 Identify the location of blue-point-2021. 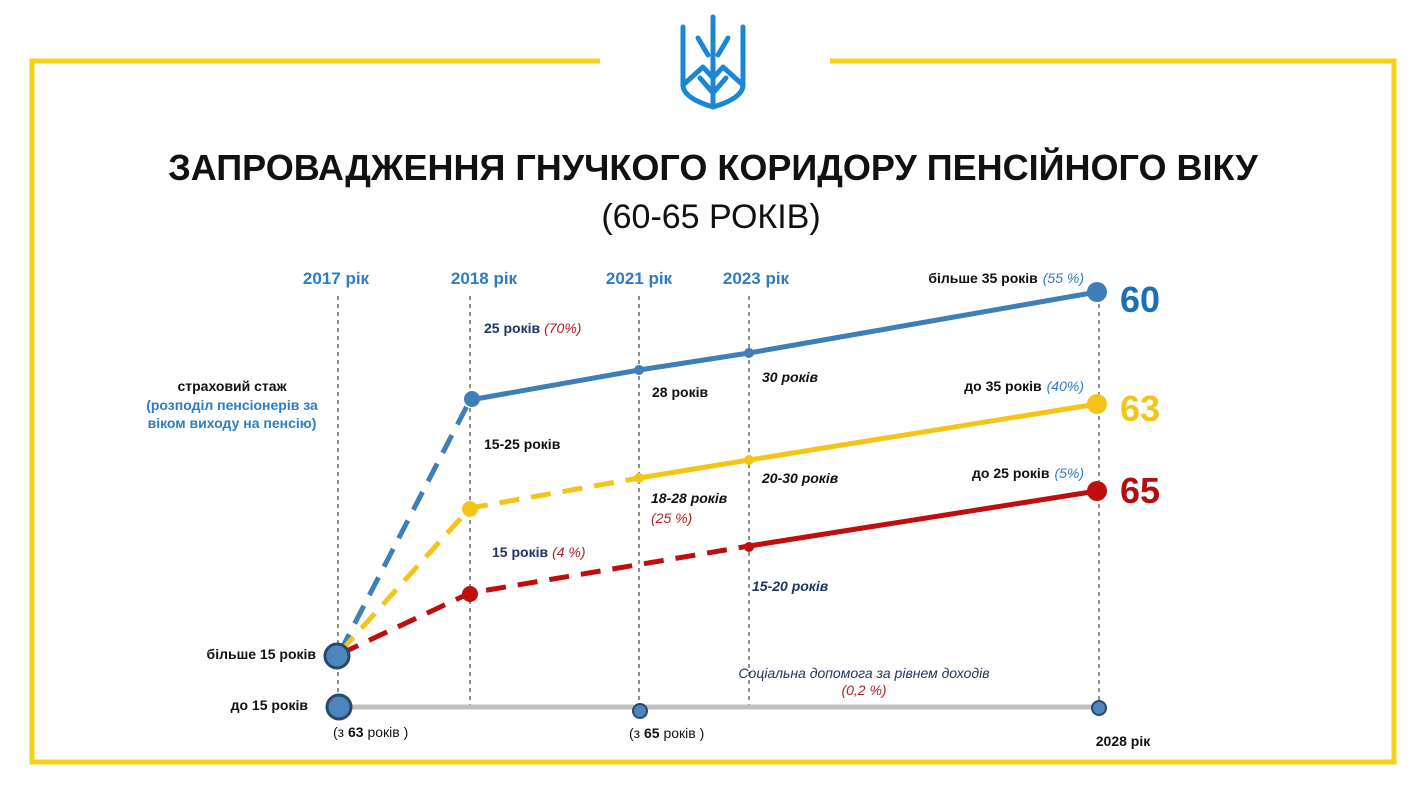
(639, 370).